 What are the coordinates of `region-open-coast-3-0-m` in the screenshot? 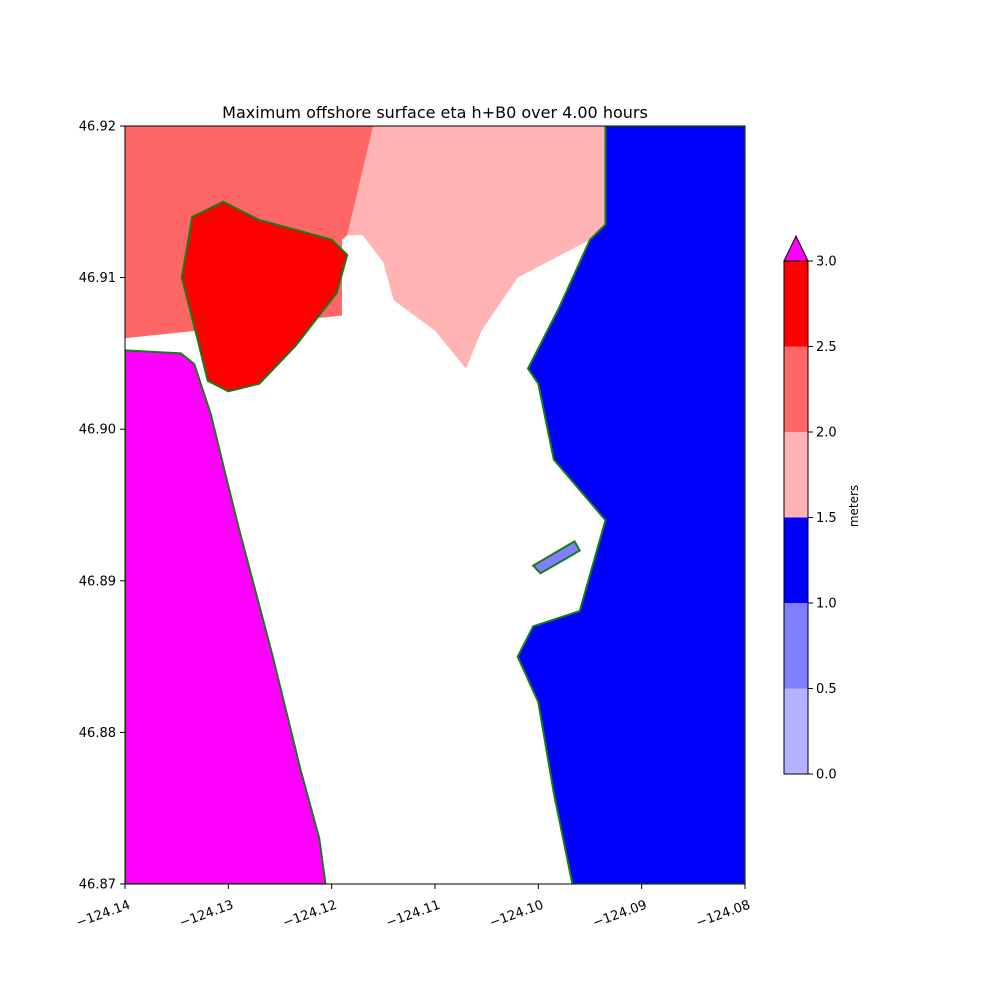 It's located at (225, 617).